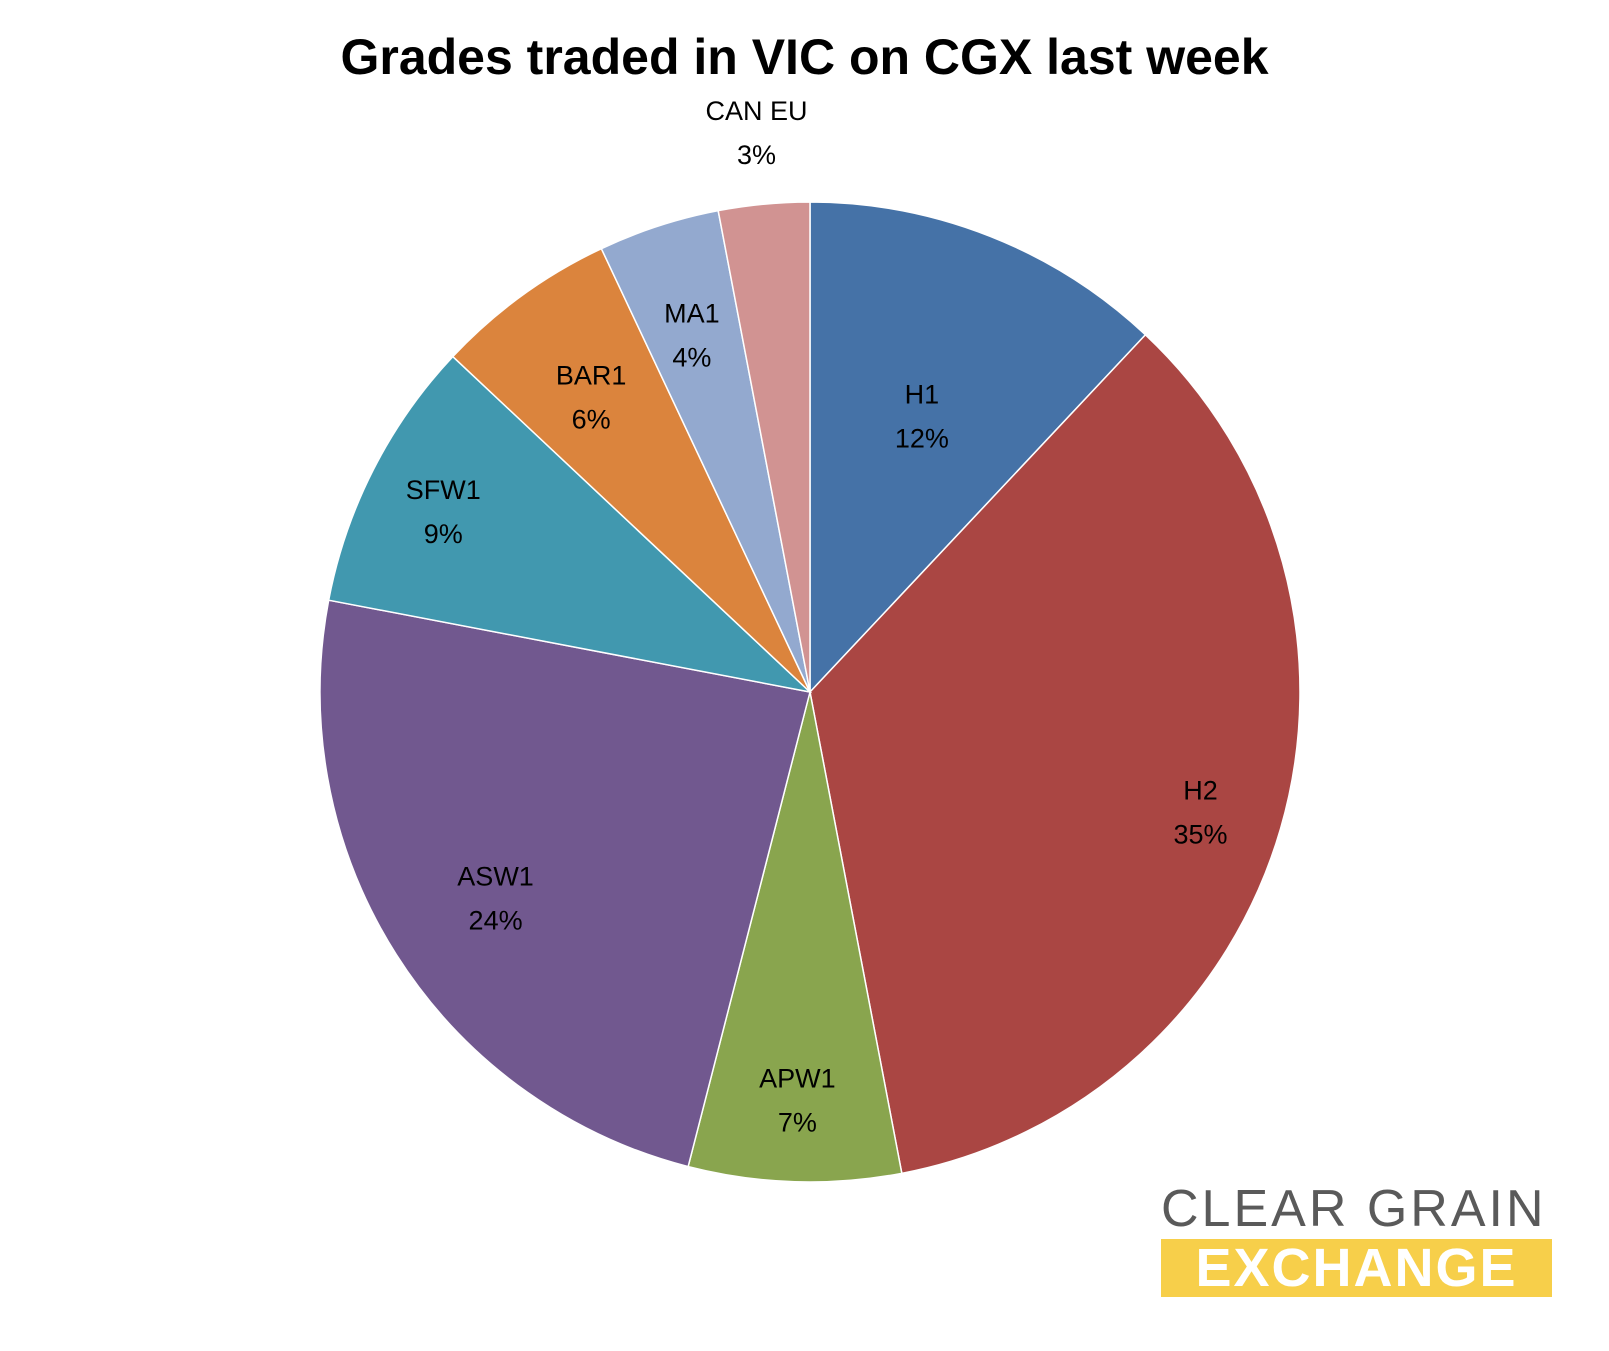 The height and width of the screenshot is (1351, 1609). What do you see at coordinates (922, 439) in the screenshot?
I see `slice-percent-h1: 12%` at bounding box center [922, 439].